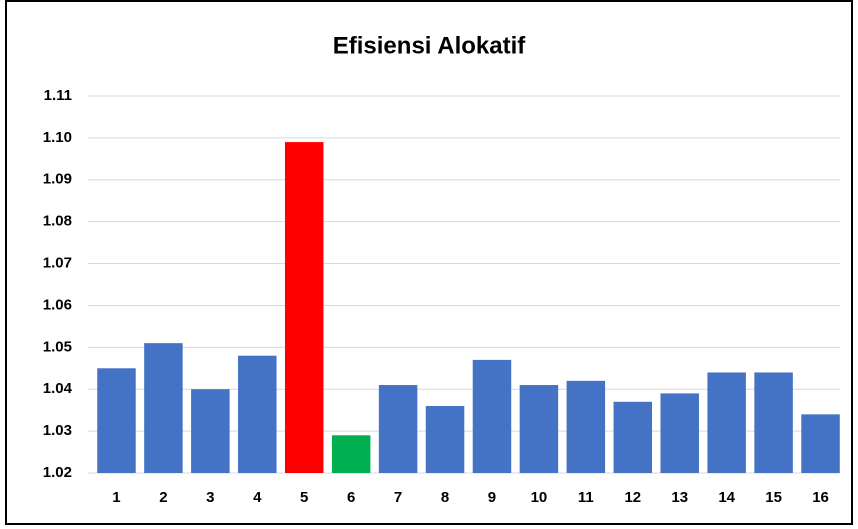  Describe the element at coordinates (586, 497) in the screenshot. I see `x-tick-label: 11` at that location.